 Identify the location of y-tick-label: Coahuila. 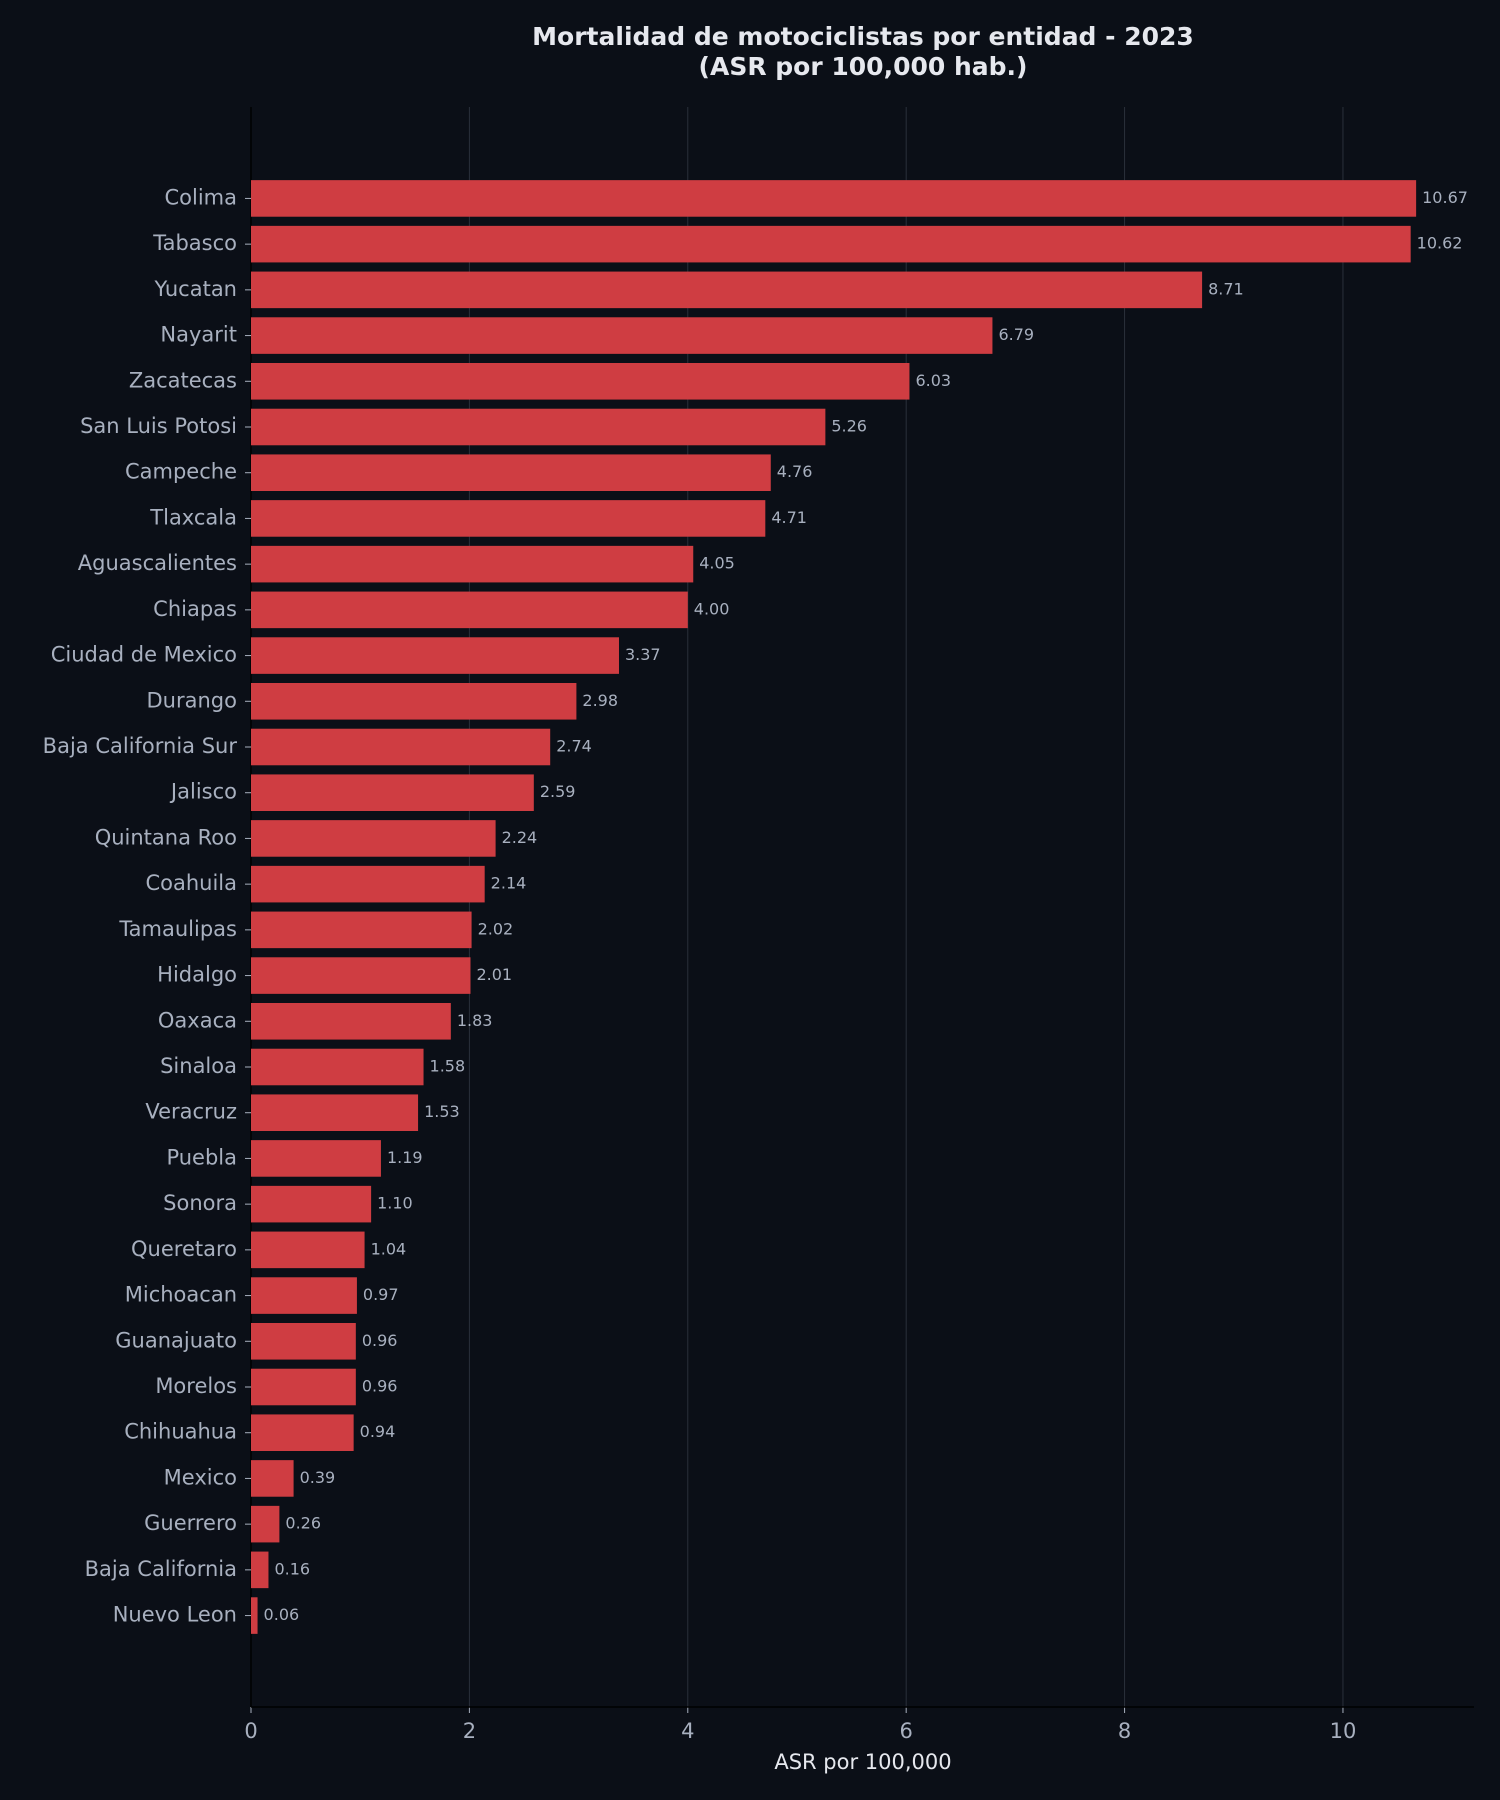
(191, 883).